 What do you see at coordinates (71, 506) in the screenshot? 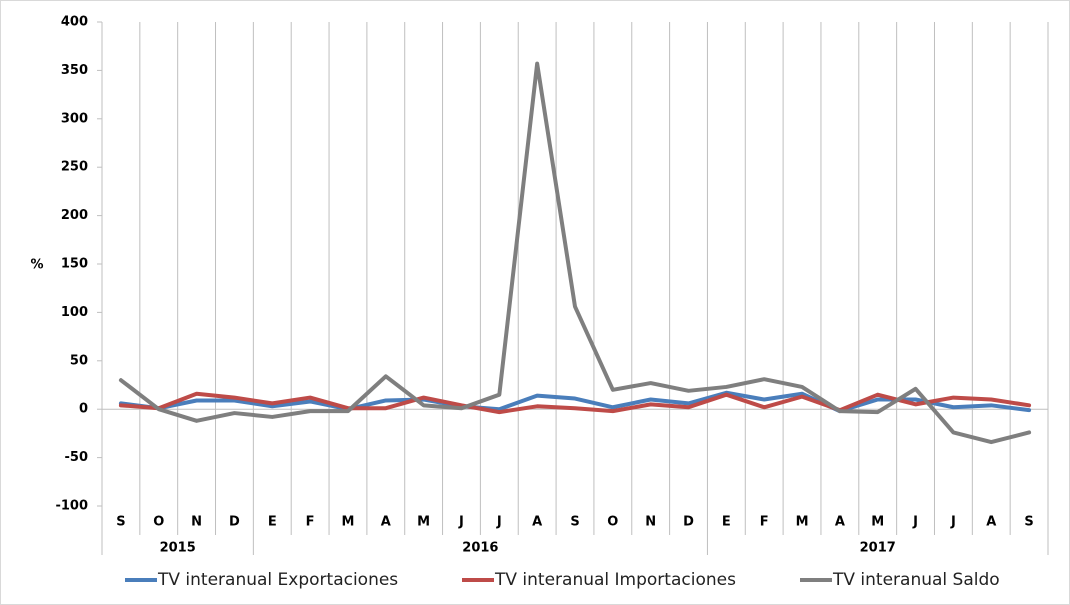
I see `y-tick-label: -100` at bounding box center [71, 506].